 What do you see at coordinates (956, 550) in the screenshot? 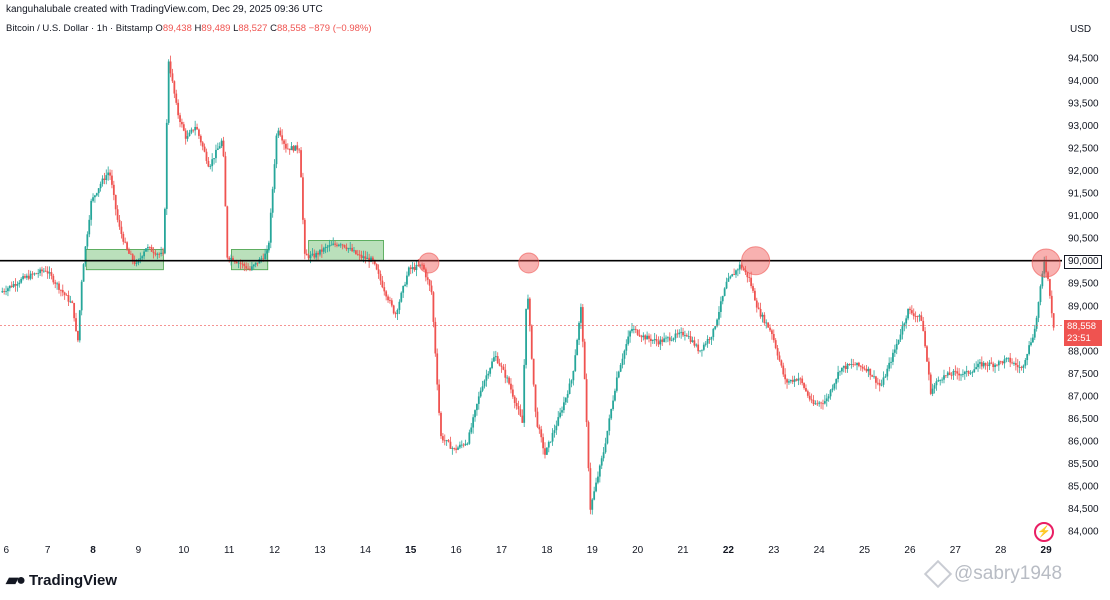
I see `date-tick-label: 27` at bounding box center [956, 550].